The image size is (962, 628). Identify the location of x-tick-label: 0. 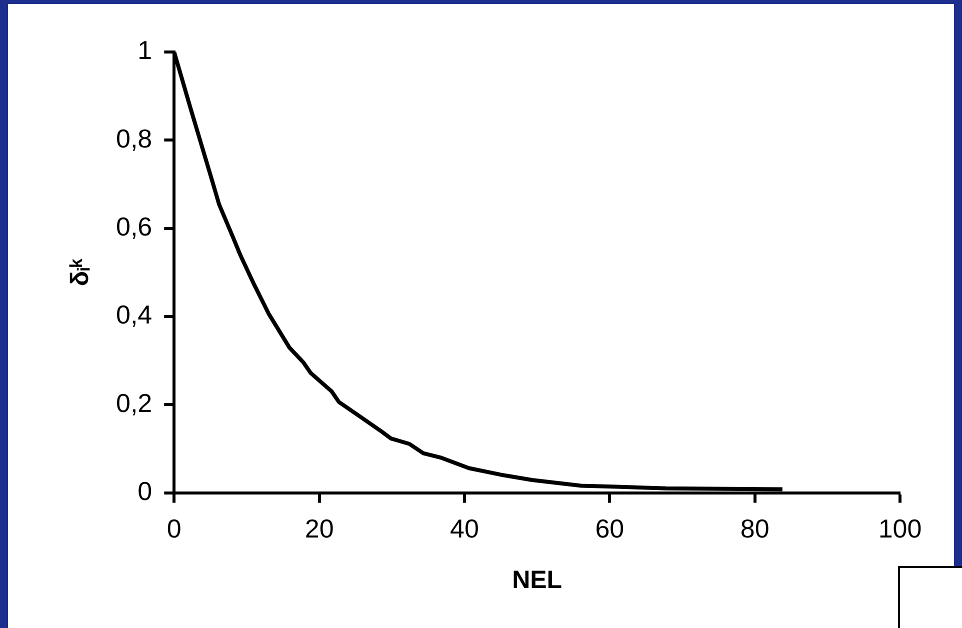
(174, 529).